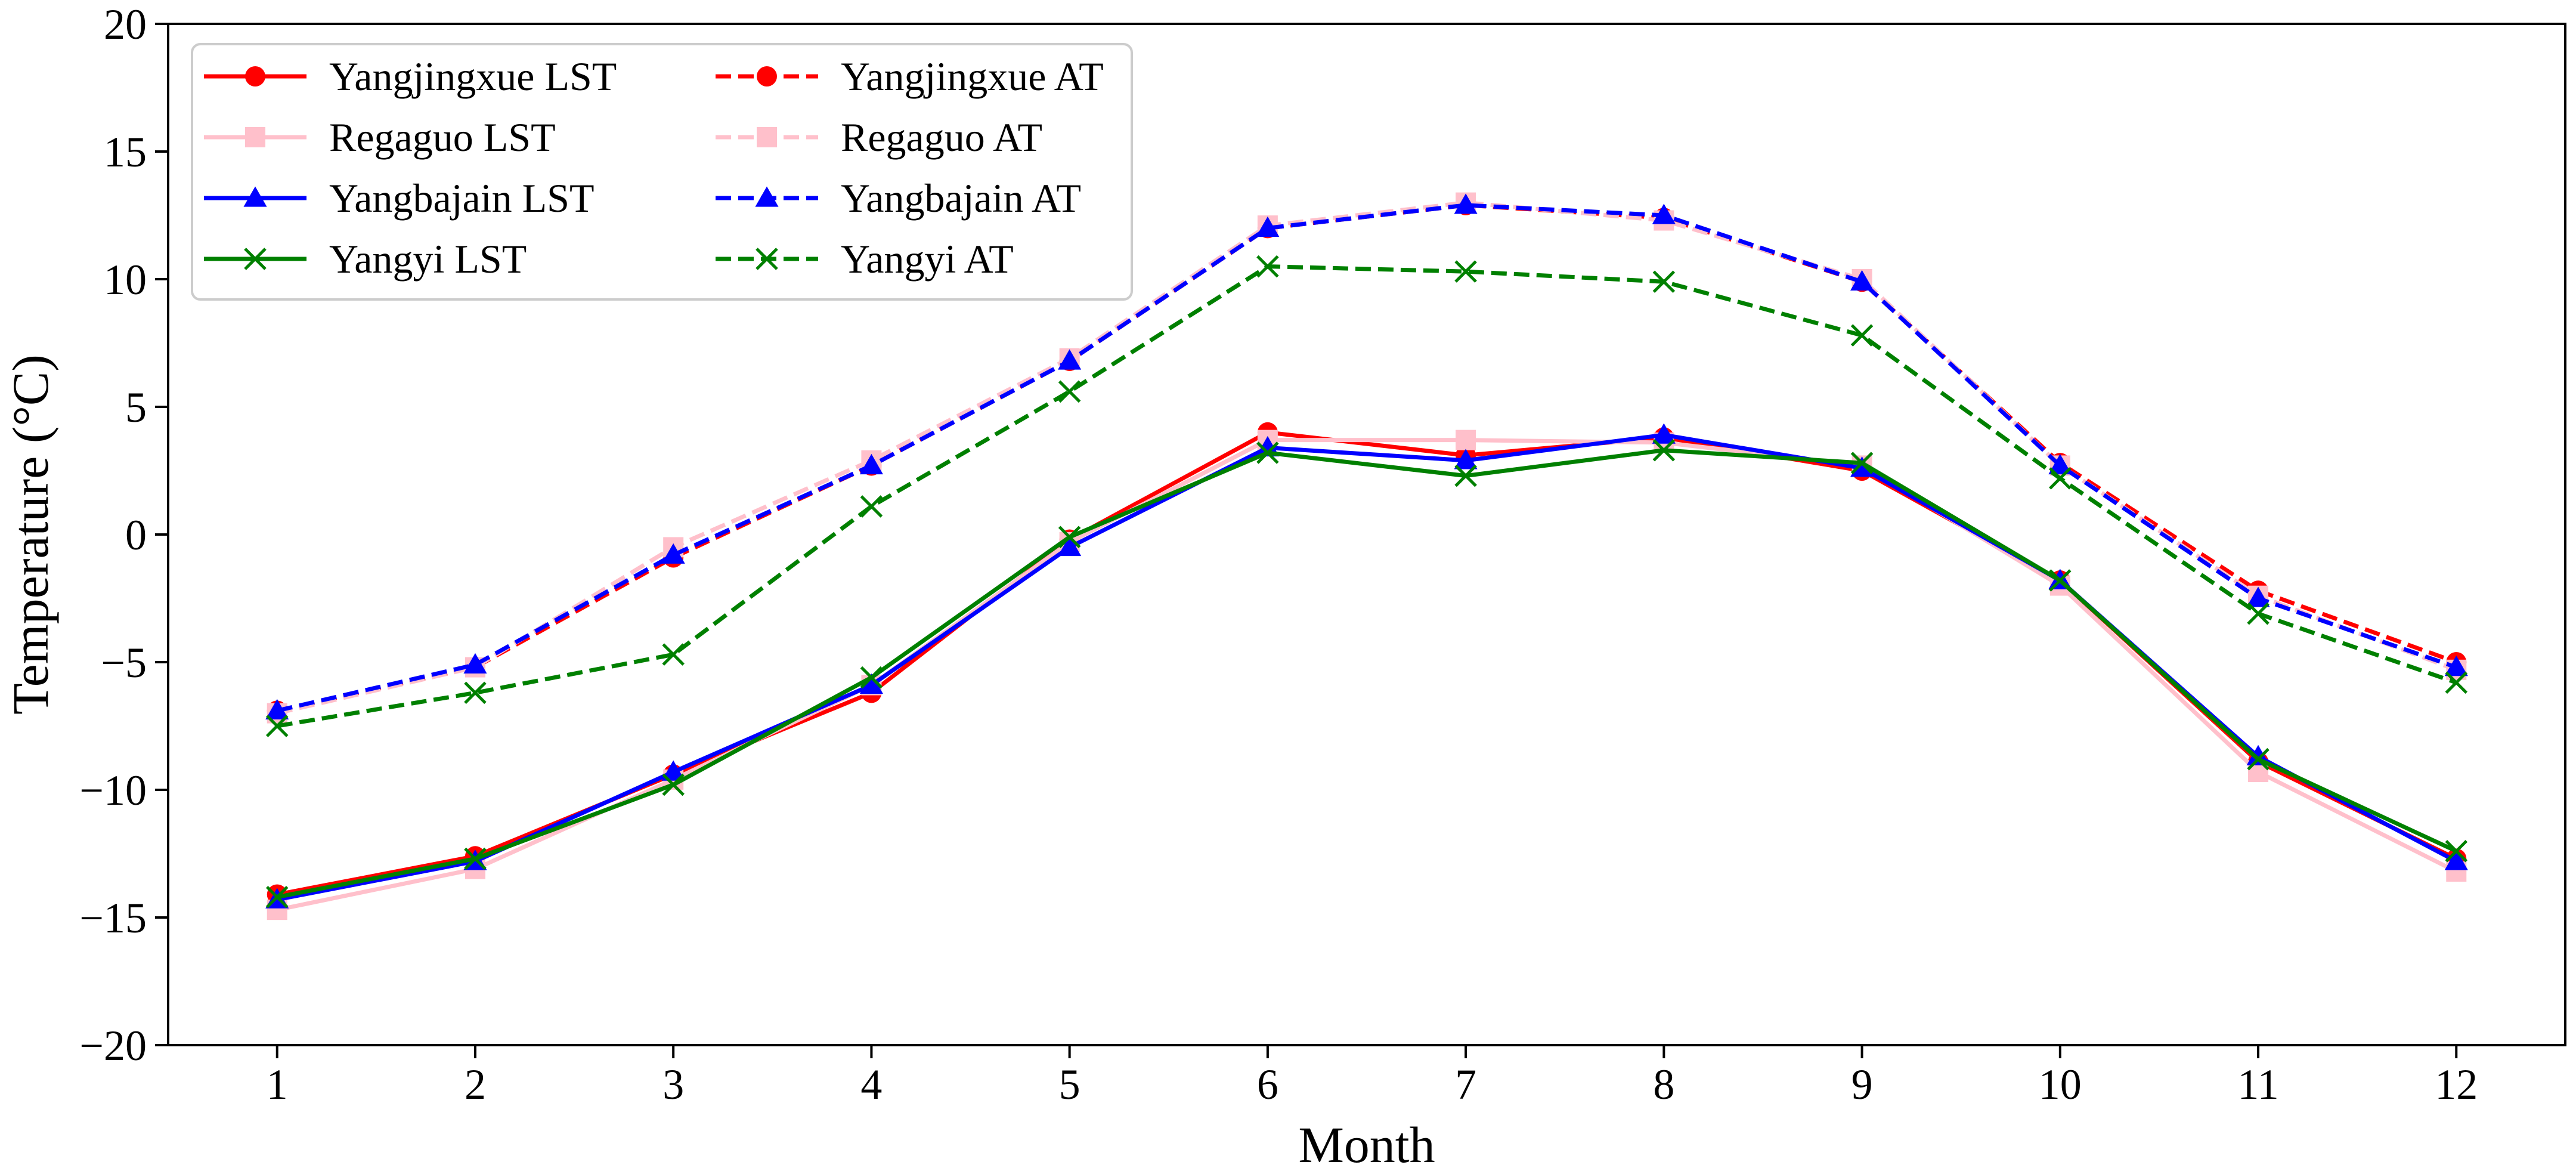  Describe the element at coordinates (31, 534) in the screenshot. I see `y-axis-label: Temperature (°C)` at that location.